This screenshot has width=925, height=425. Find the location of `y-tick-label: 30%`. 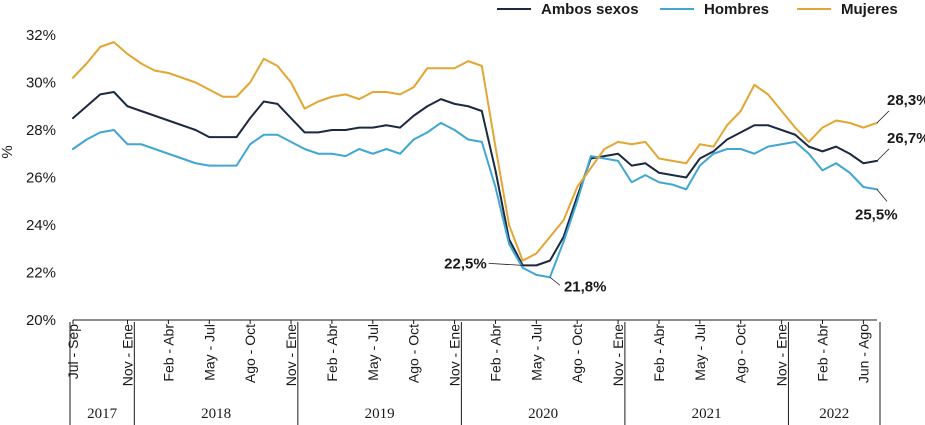

y-tick-label: 30% is located at coordinates (41, 83).